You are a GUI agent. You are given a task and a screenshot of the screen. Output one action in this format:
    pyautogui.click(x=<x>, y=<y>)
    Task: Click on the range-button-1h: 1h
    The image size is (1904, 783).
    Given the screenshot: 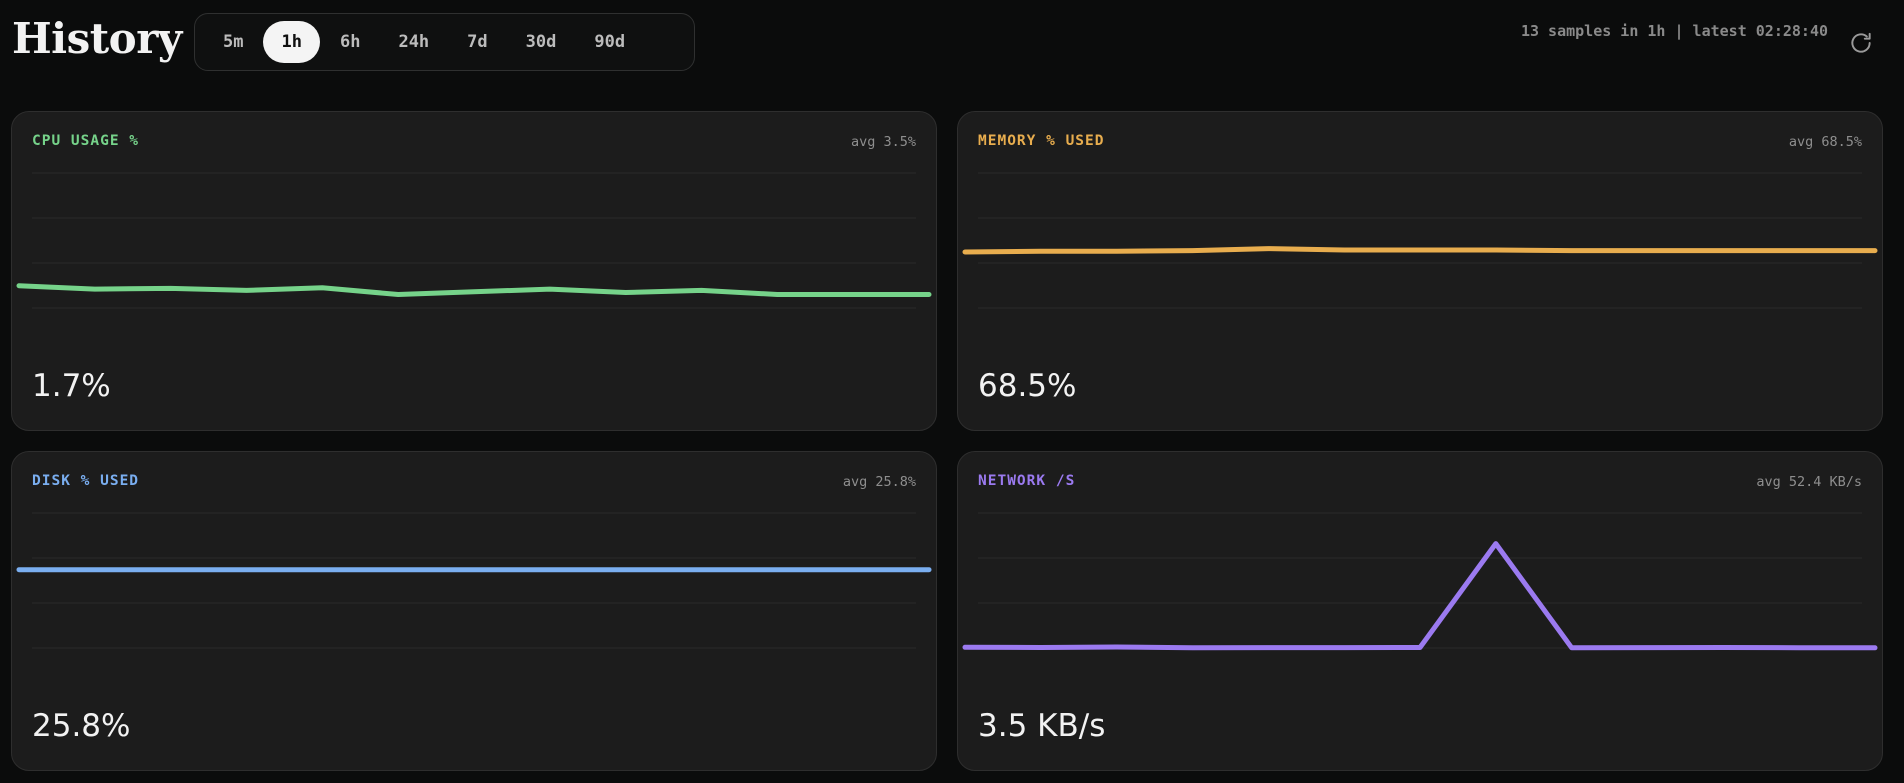 What is the action you would take?
    pyautogui.click(x=291, y=42)
    